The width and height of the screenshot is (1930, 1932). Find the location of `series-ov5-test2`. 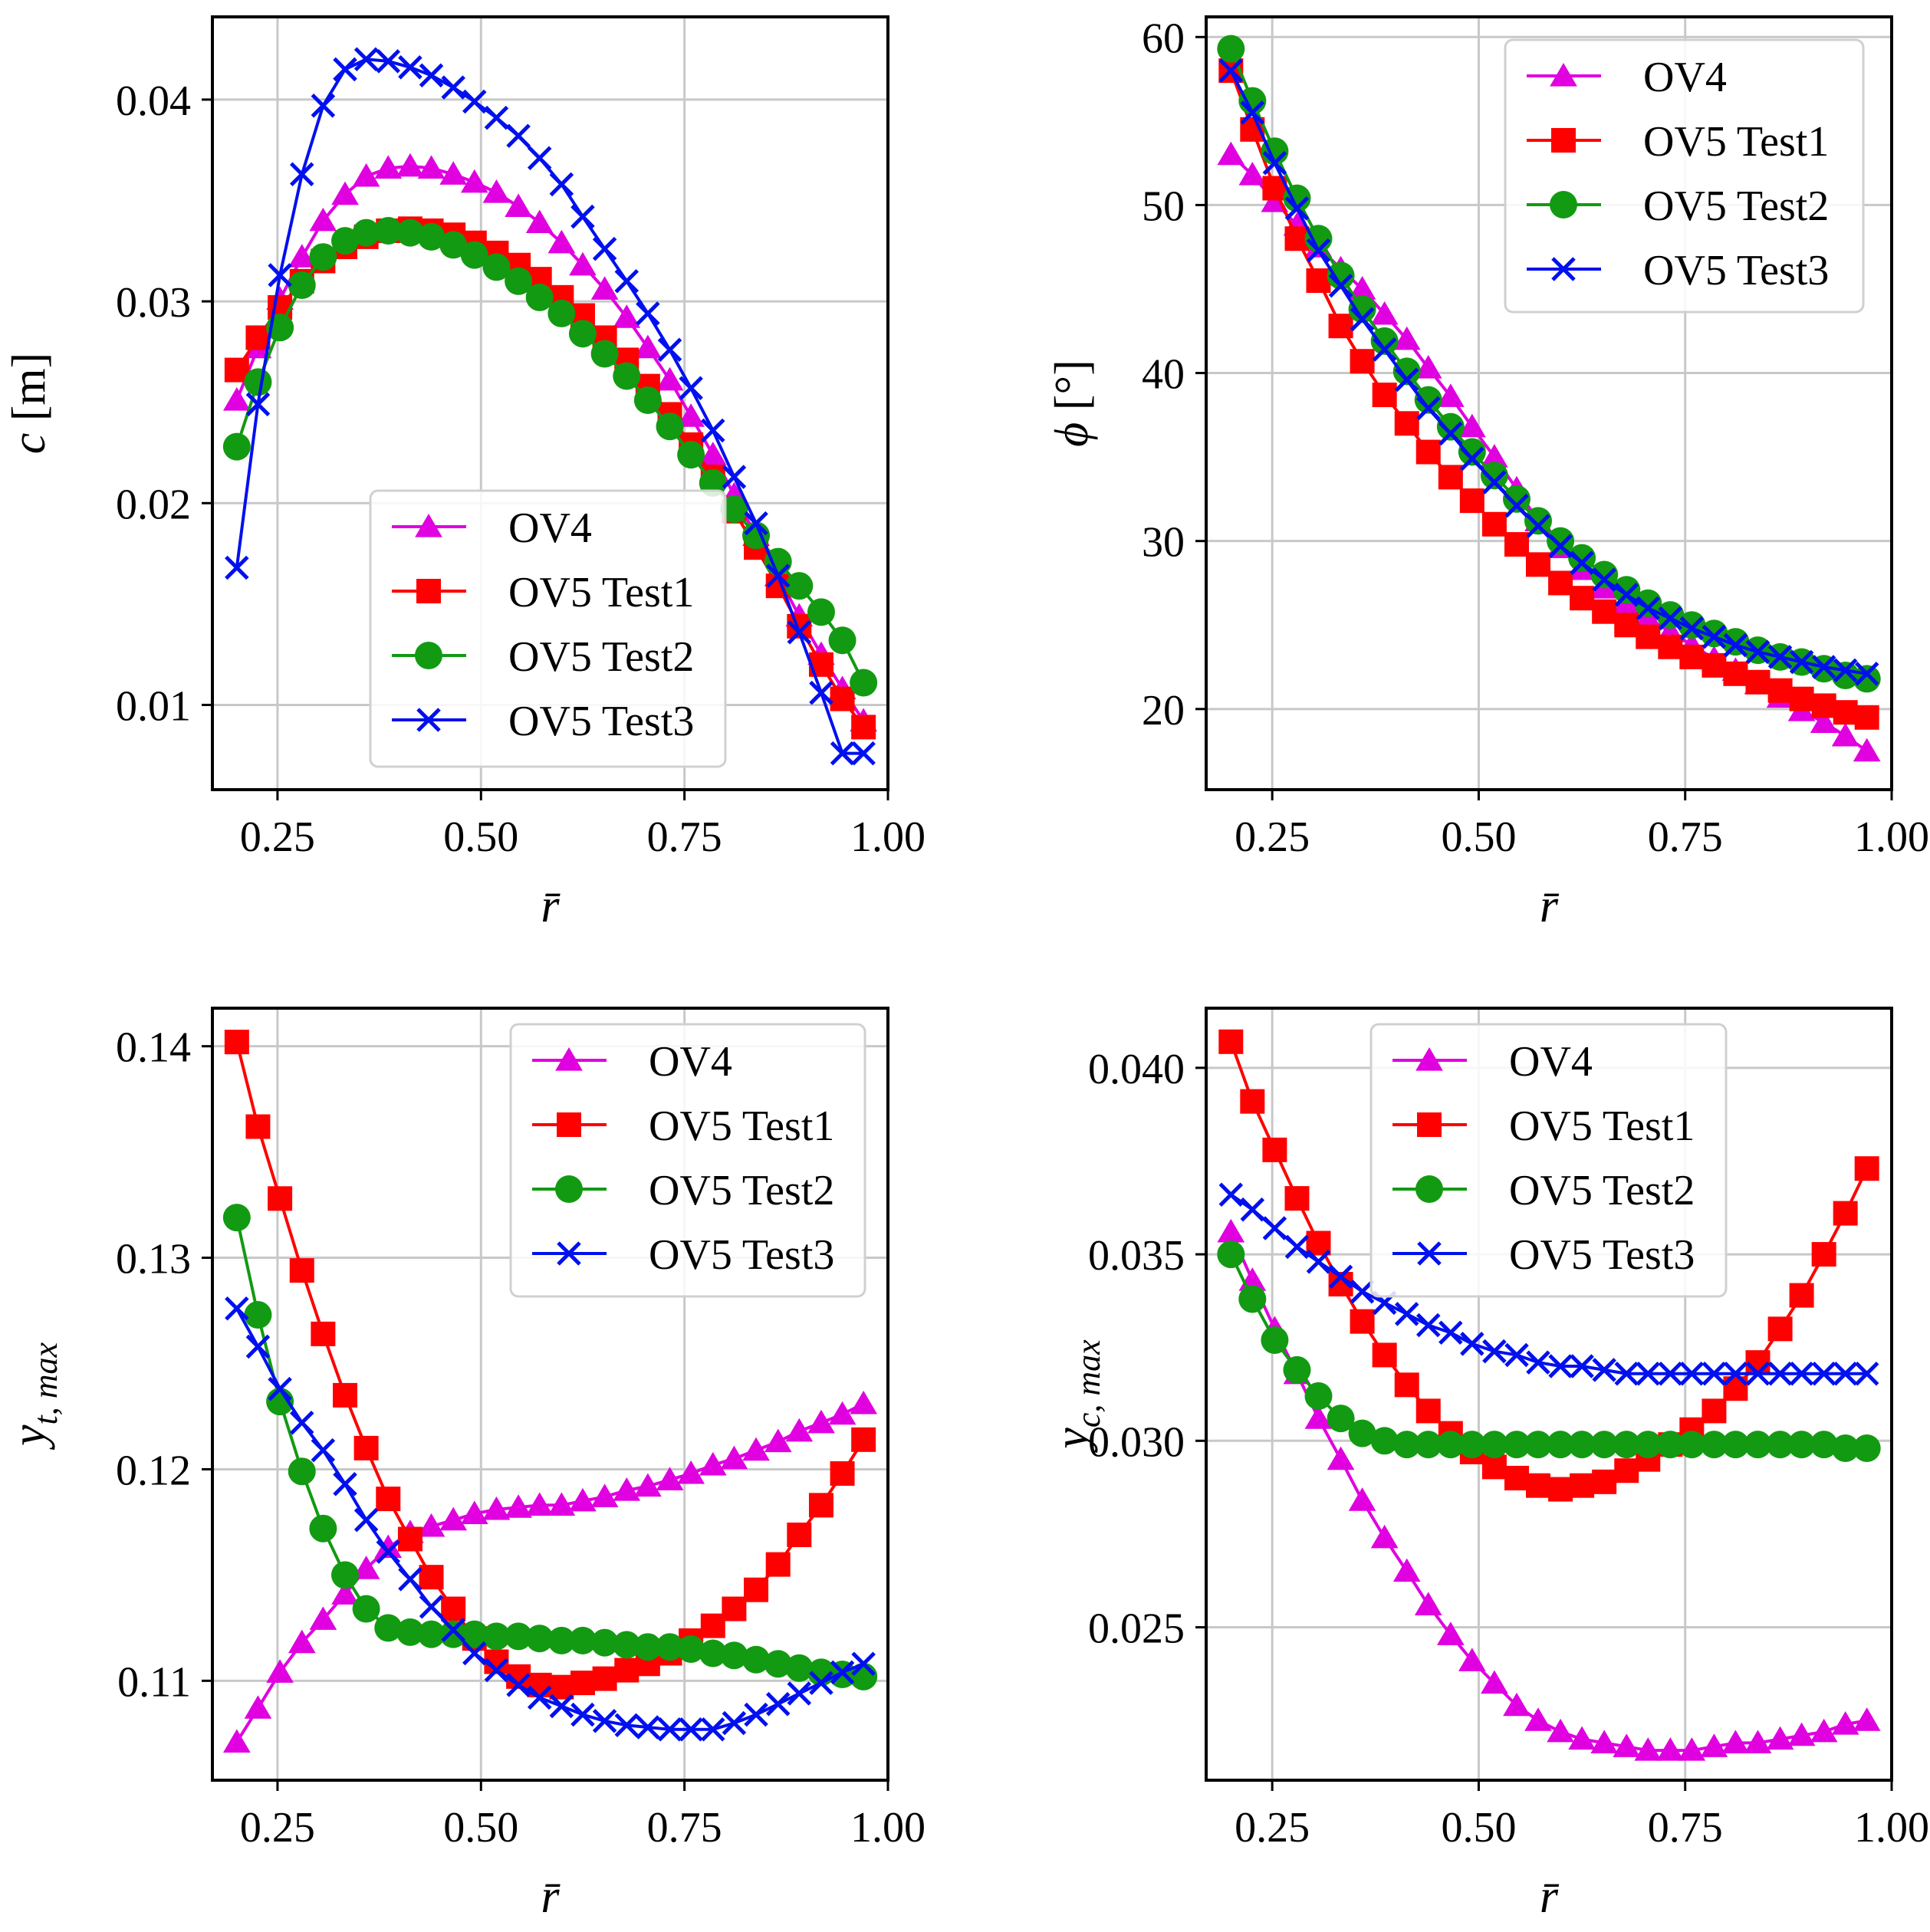

series-ov5-test2 is located at coordinates (1549, 1351).